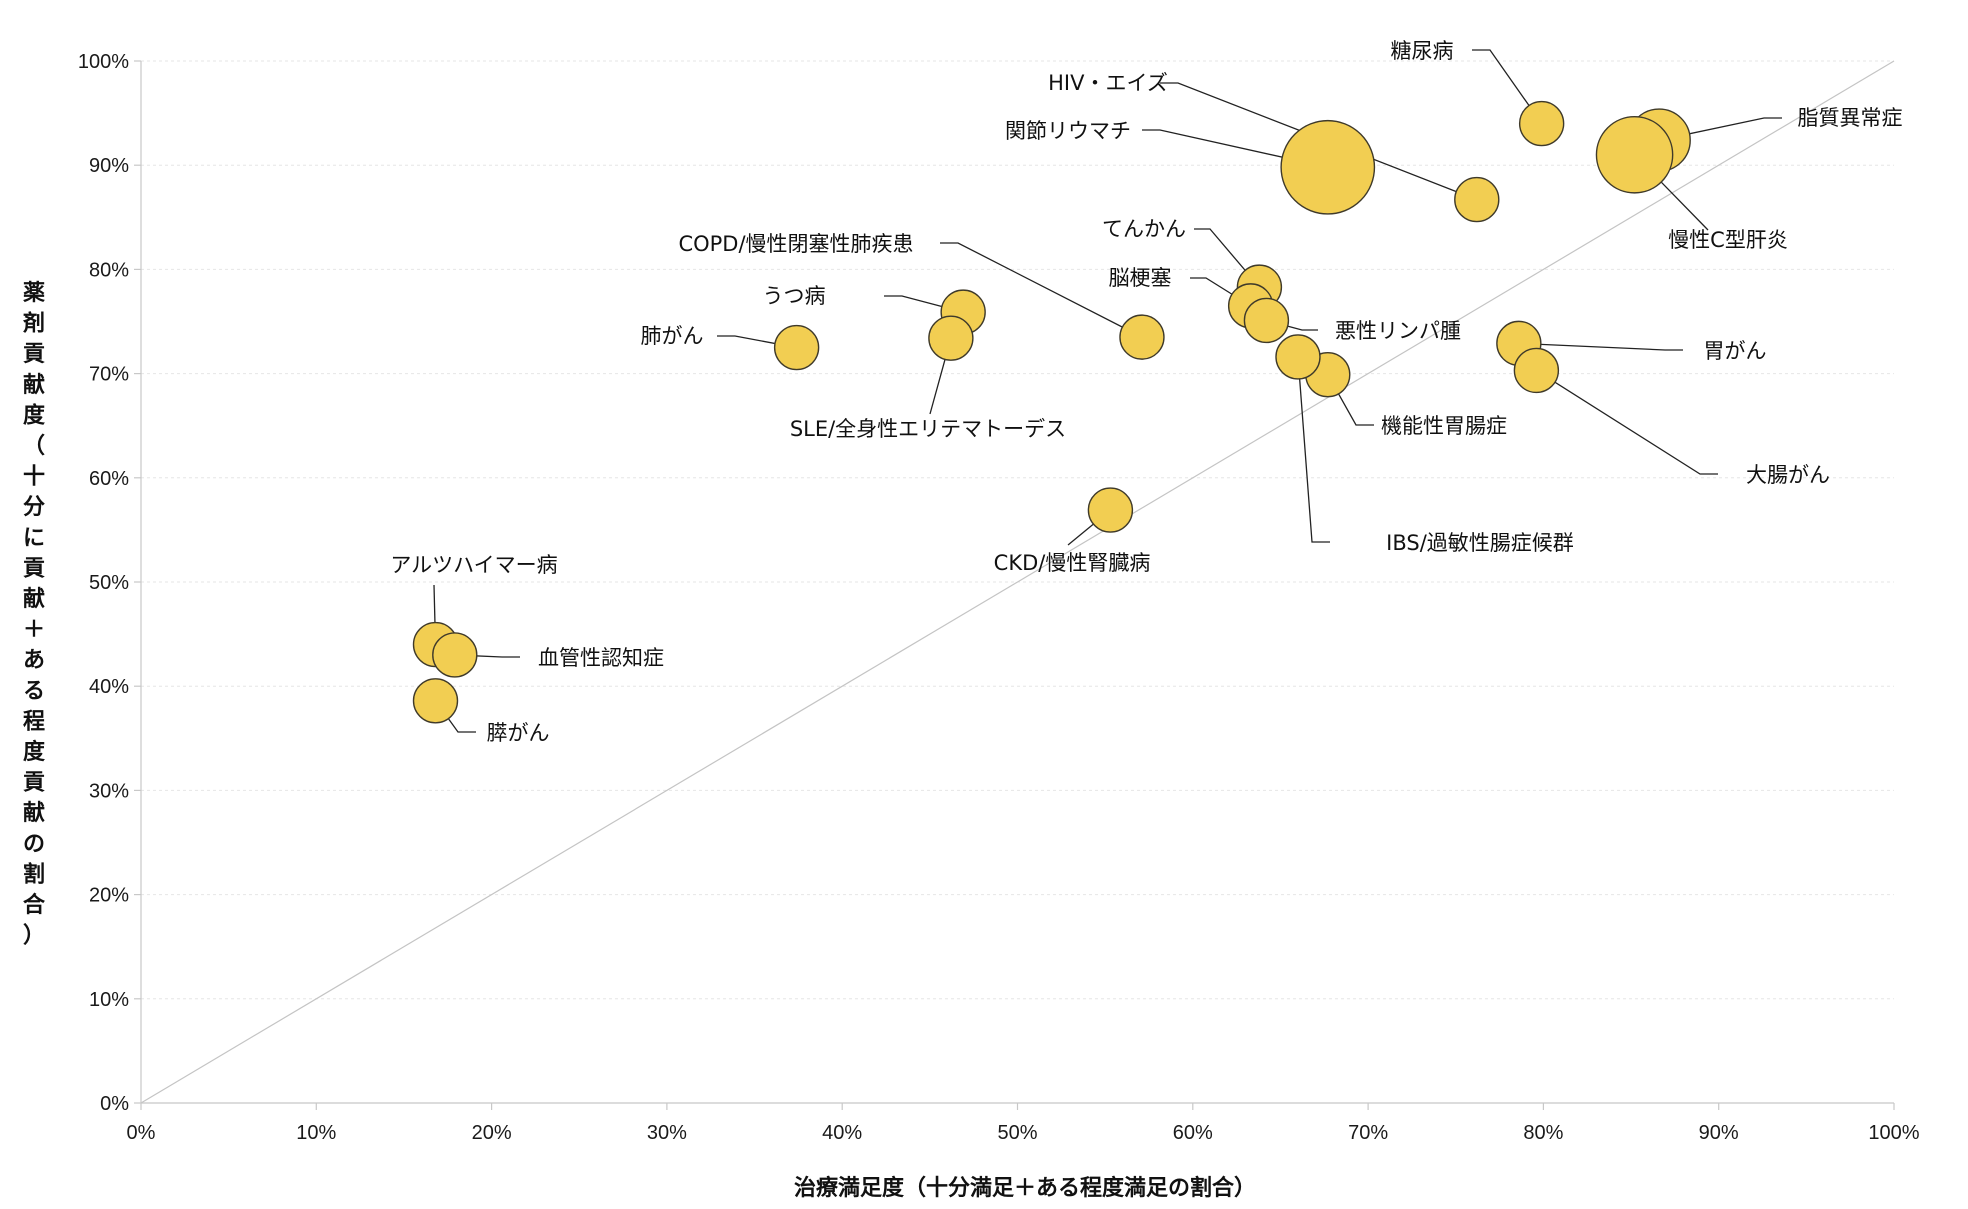 The width and height of the screenshot is (1968, 1209). I want to click on point-label: 関節リウマチ, so click(1068, 131).